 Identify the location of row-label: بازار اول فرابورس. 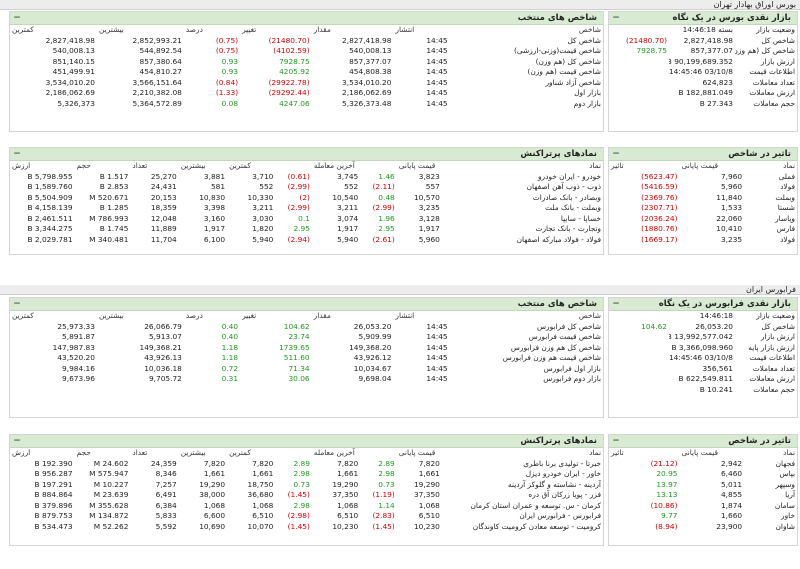
(572, 368).